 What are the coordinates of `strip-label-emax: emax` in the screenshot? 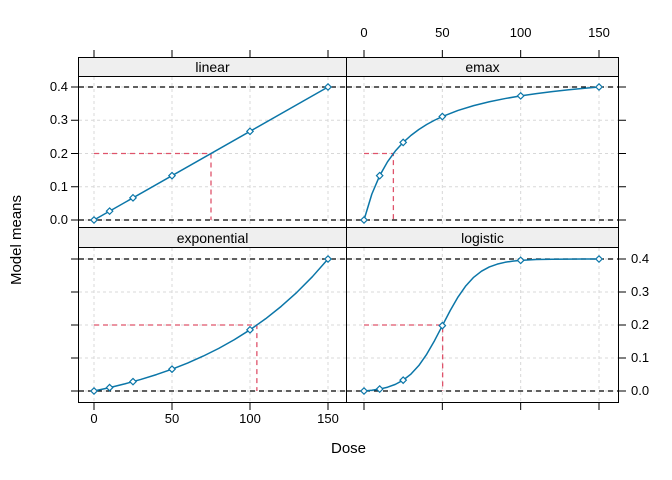 It's located at (482, 67).